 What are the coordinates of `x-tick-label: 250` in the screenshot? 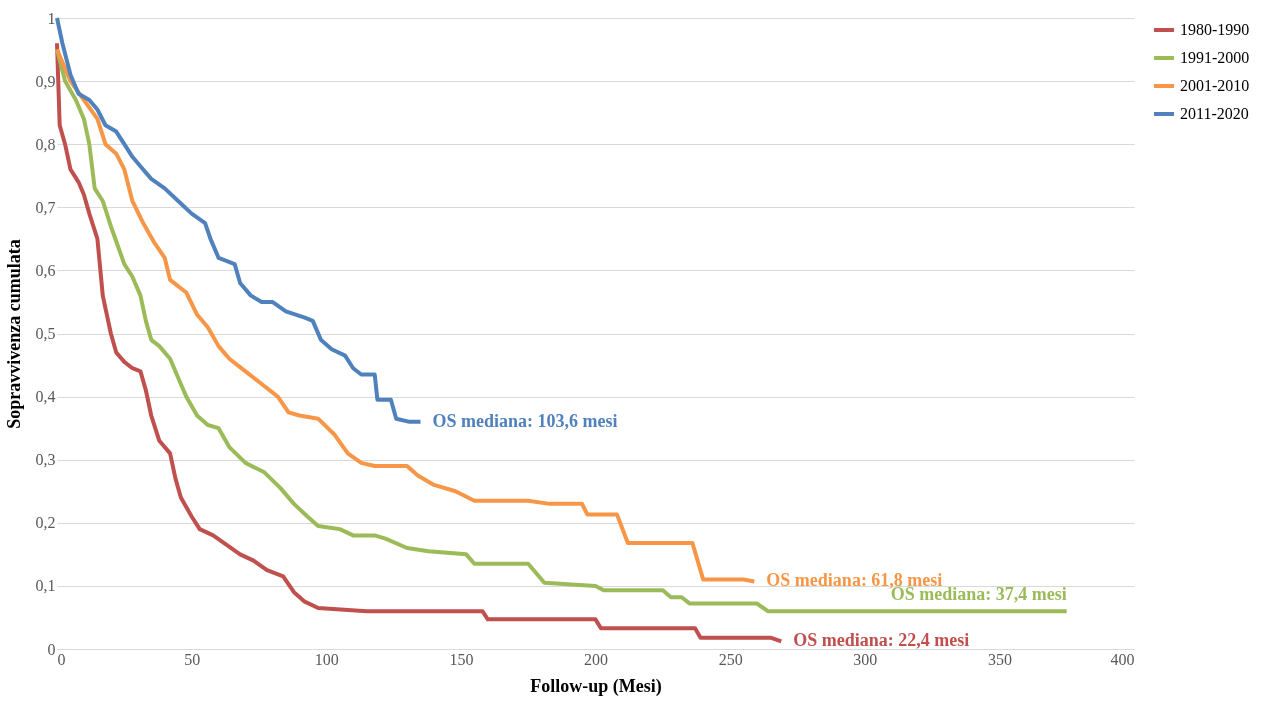 It's located at (730, 659).